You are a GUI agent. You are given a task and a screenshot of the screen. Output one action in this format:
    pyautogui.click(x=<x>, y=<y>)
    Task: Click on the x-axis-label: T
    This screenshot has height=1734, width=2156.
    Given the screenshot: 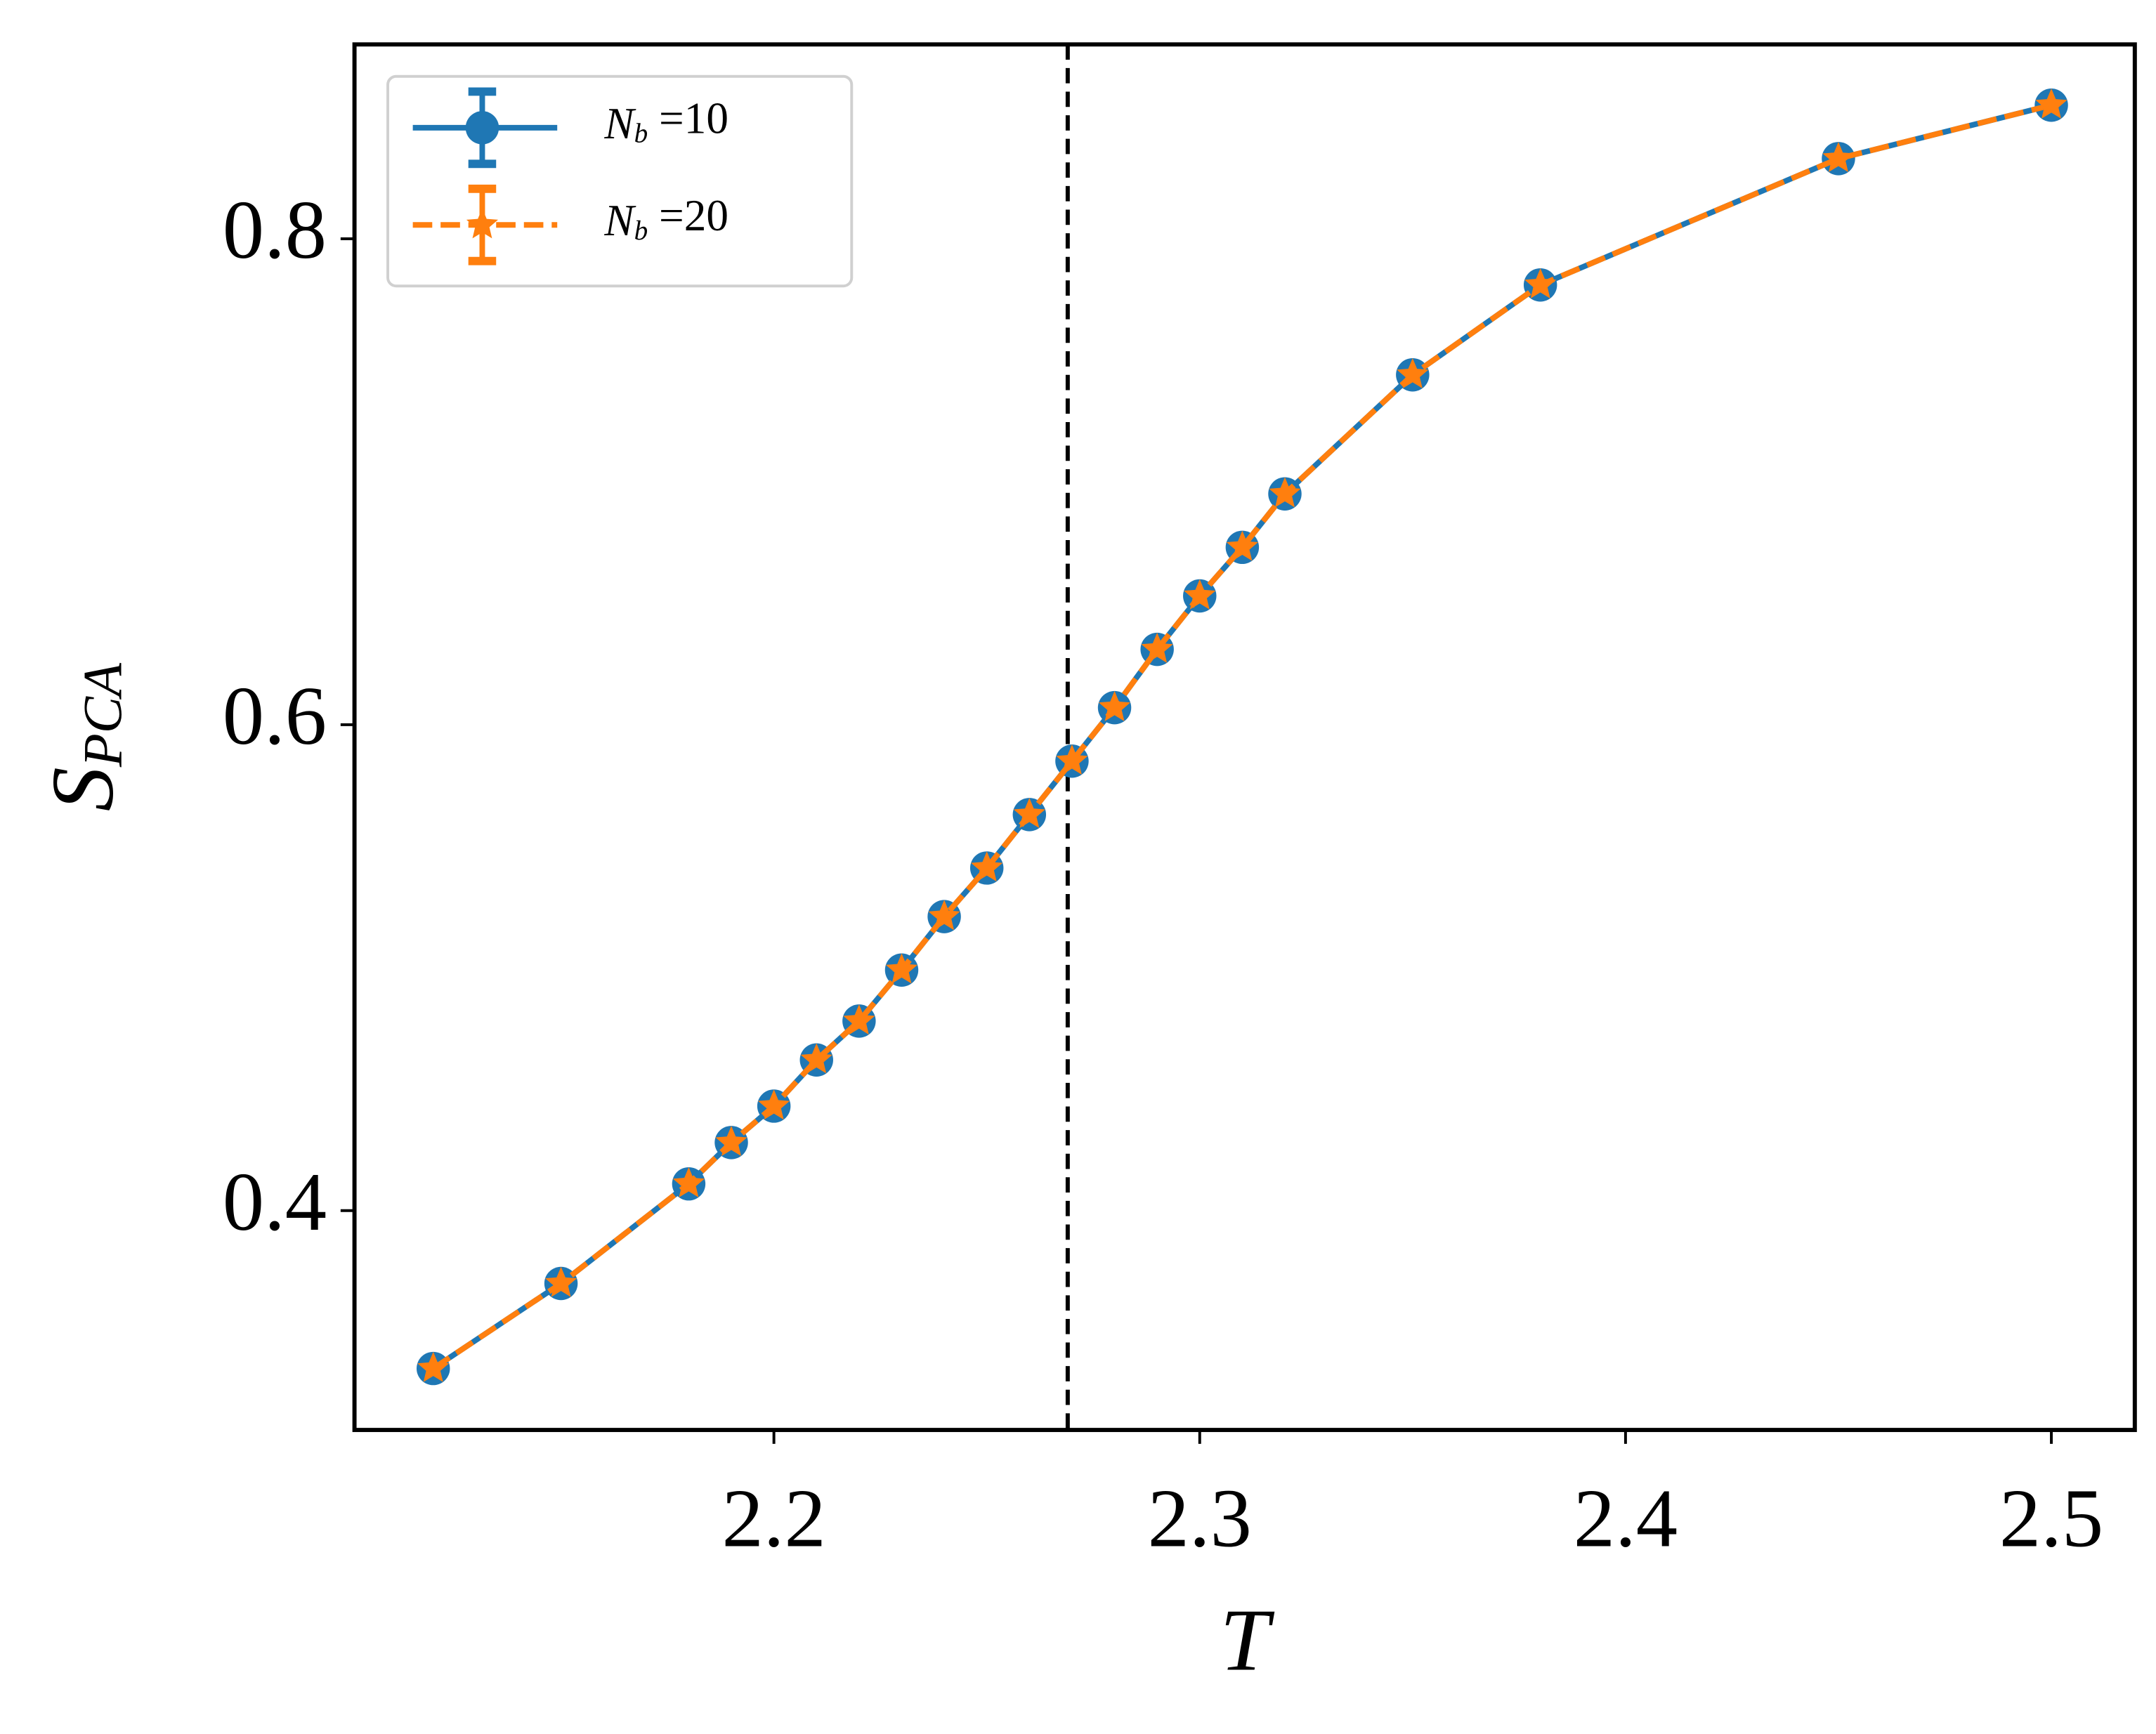 What is the action you would take?
    pyautogui.click(x=1247, y=1640)
    